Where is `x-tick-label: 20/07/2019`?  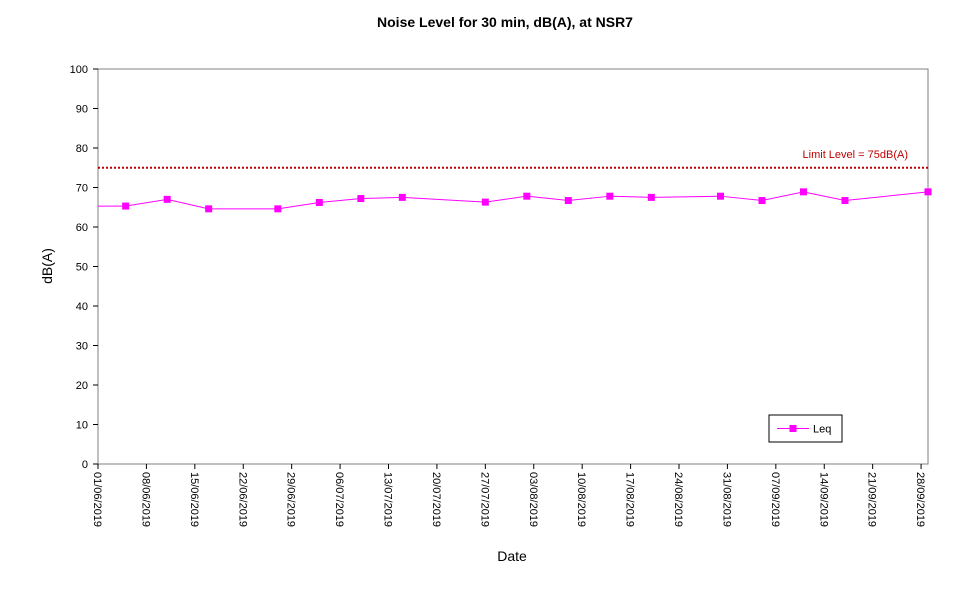 x-tick-label: 20/07/2019 is located at coordinates (436, 499).